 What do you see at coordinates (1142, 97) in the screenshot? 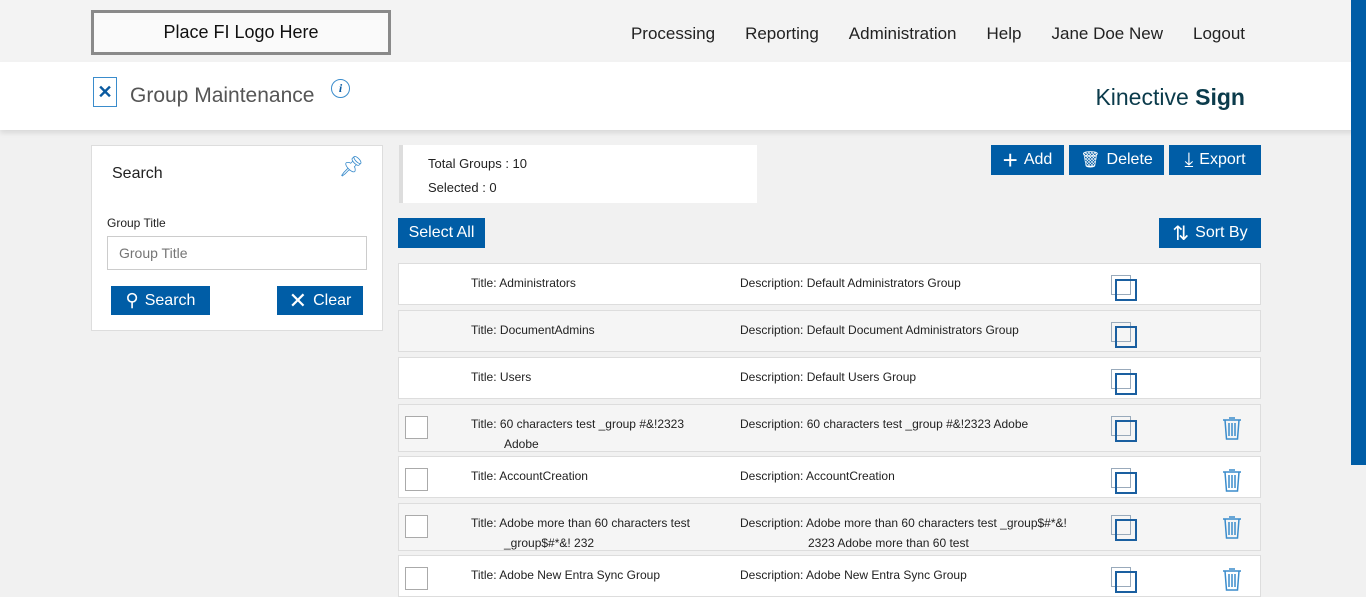
I see `brand-text: Kinective` at bounding box center [1142, 97].